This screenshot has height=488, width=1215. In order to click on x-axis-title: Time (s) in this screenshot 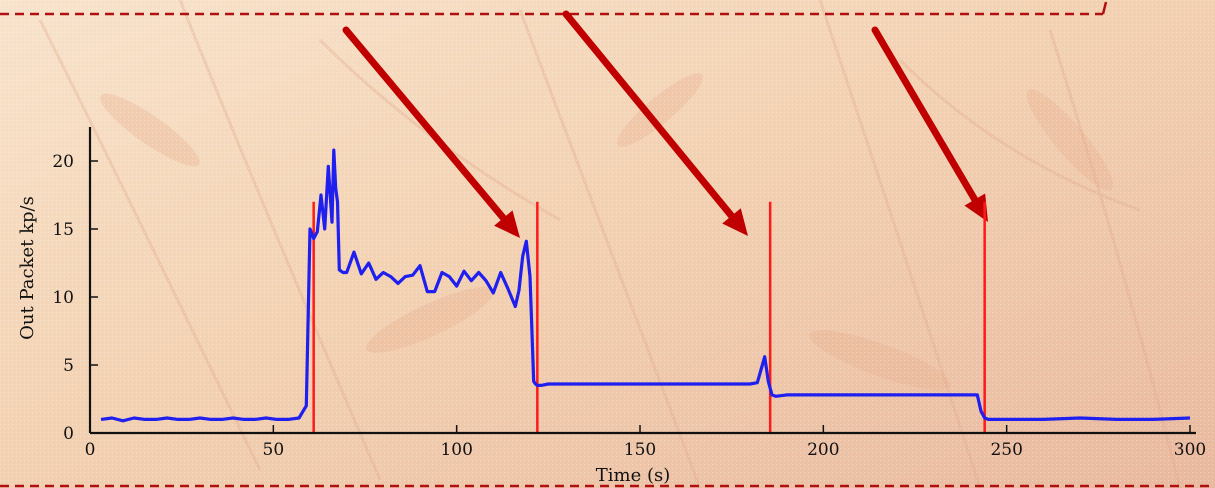, I will do `click(633, 475)`.